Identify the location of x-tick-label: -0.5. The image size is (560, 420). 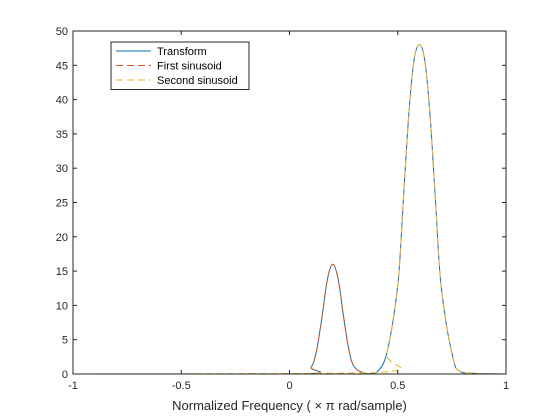
(181, 386).